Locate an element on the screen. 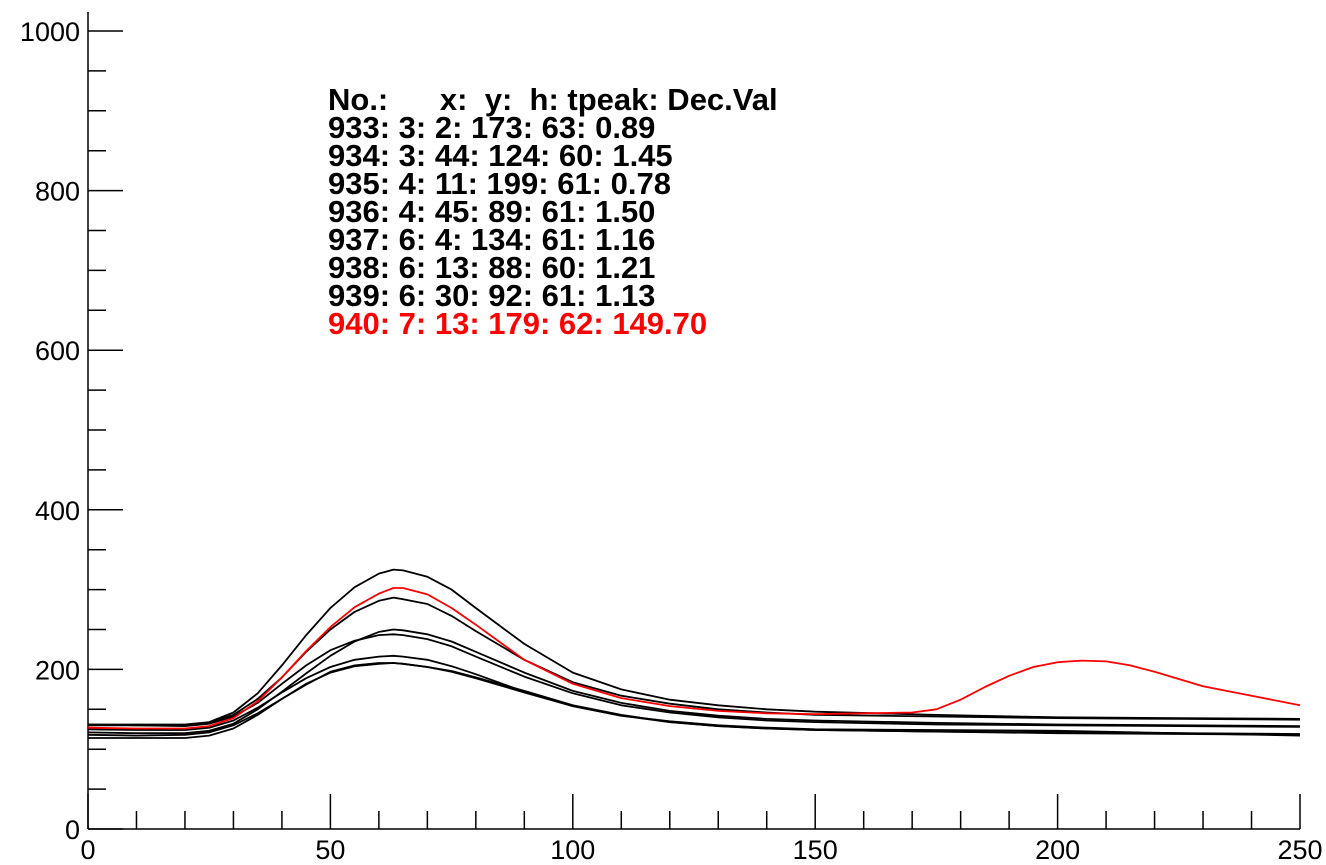  y-axis-tick-labels: 0 200 400 600 800 1000 is located at coordinates (50, 431).